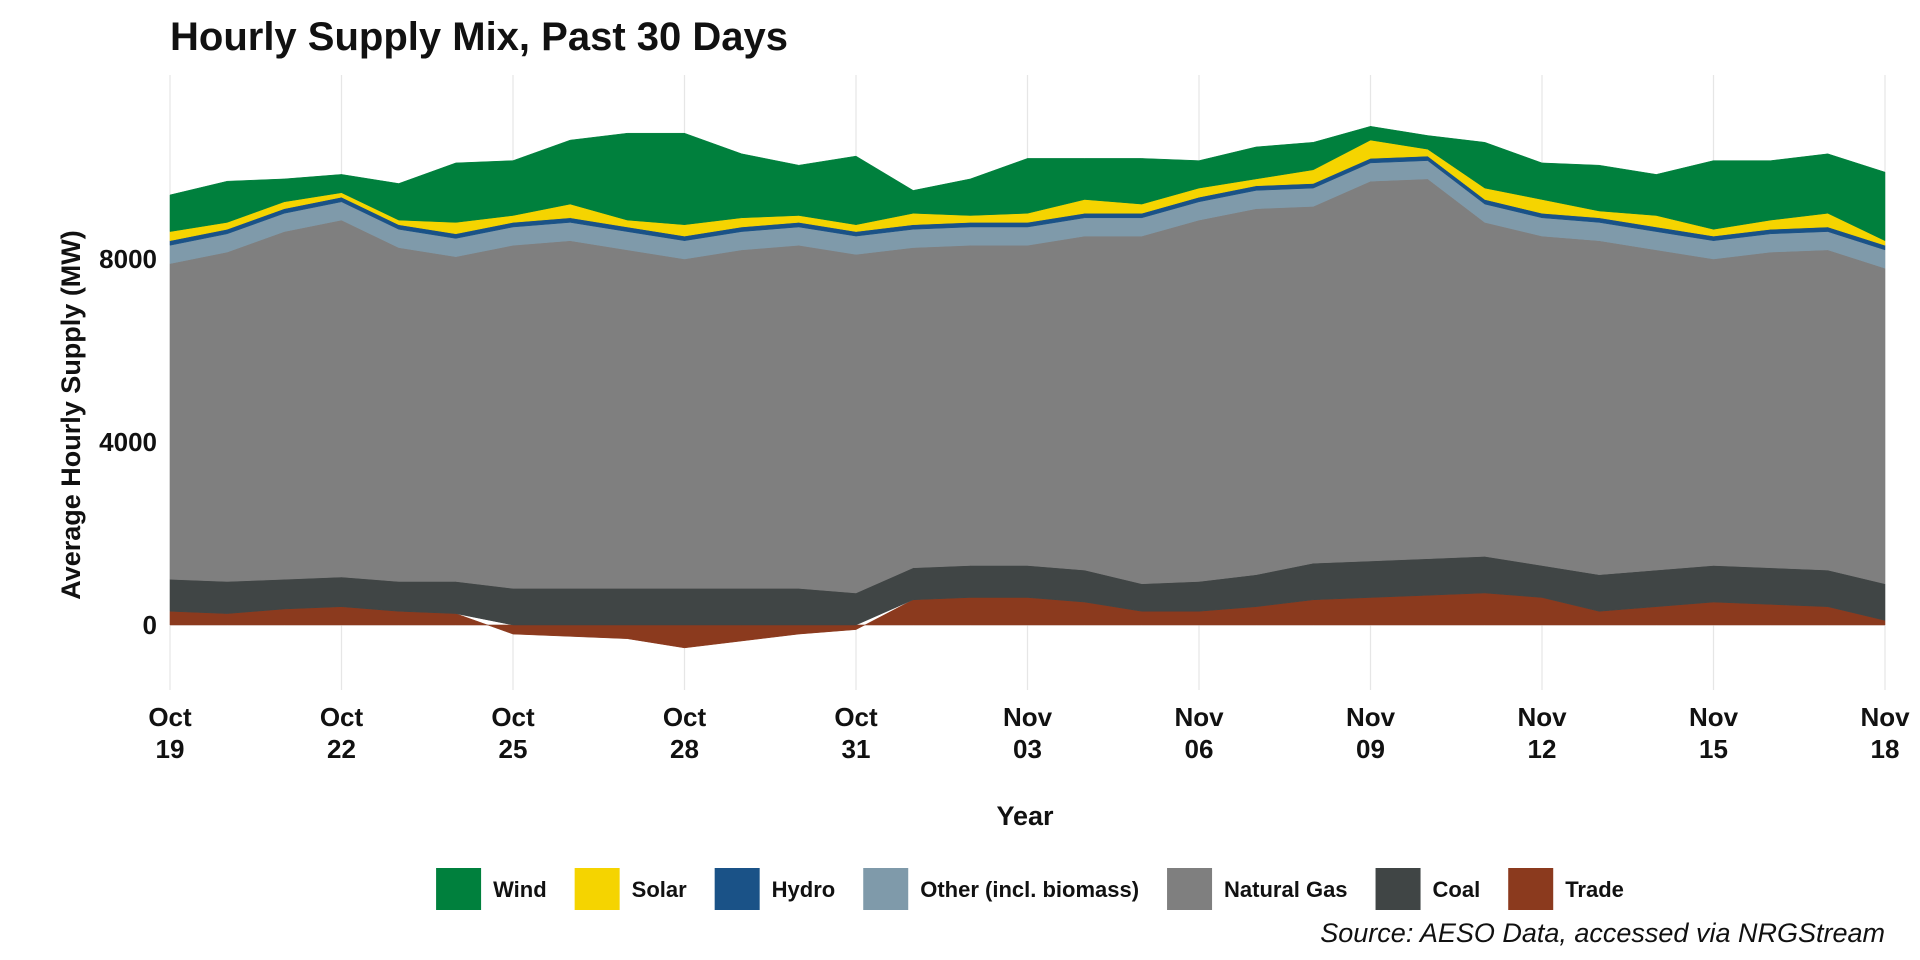 This screenshot has width=1920, height=960. What do you see at coordinates (1542, 749) in the screenshot?
I see `x-tick-day: 12` at bounding box center [1542, 749].